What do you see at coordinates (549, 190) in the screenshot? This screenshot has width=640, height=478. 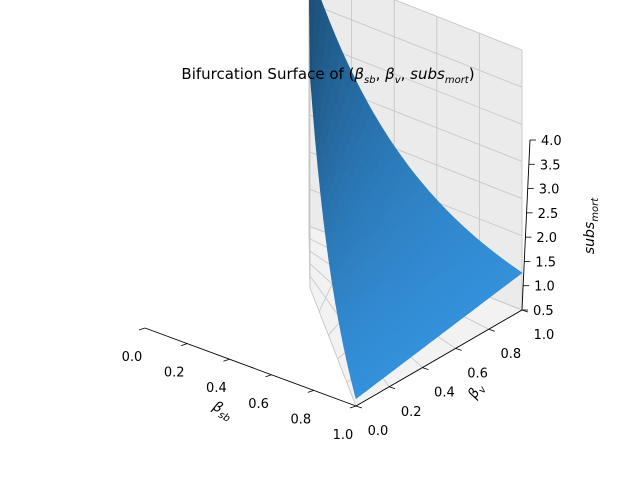 I see `z-tick-label: 3.0` at bounding box center [549, 190].